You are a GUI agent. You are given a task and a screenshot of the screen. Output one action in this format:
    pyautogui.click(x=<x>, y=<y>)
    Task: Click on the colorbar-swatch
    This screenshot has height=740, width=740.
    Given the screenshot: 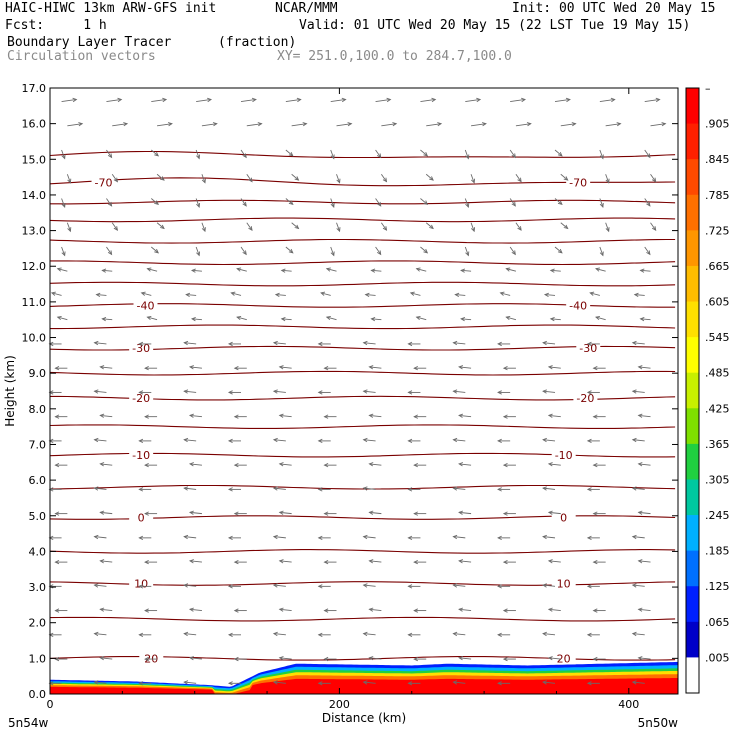 What is the action you would take?
    pyautogui.click(x=692, y=319)
    